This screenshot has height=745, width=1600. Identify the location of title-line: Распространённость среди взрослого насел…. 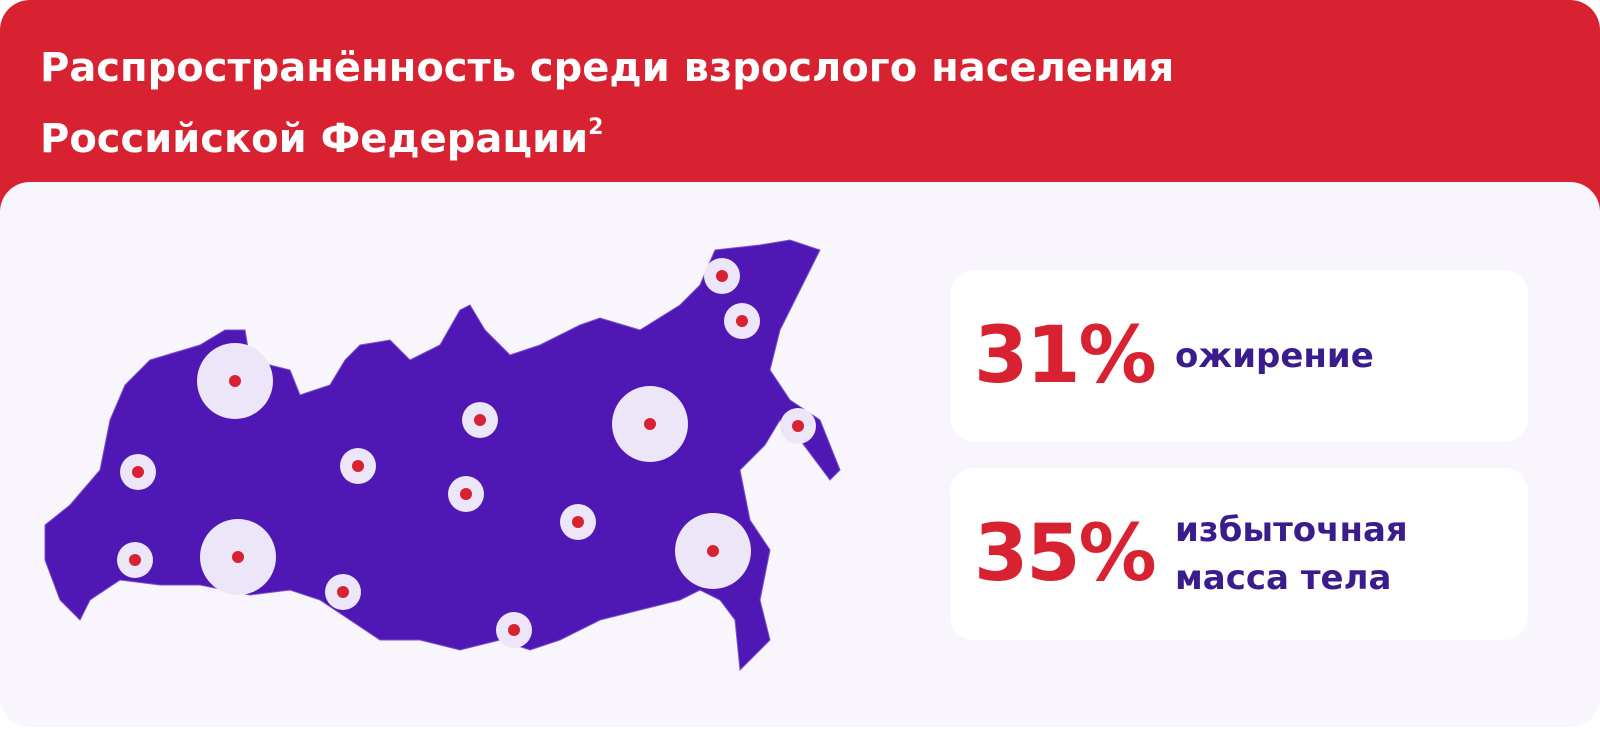
(607, 68).